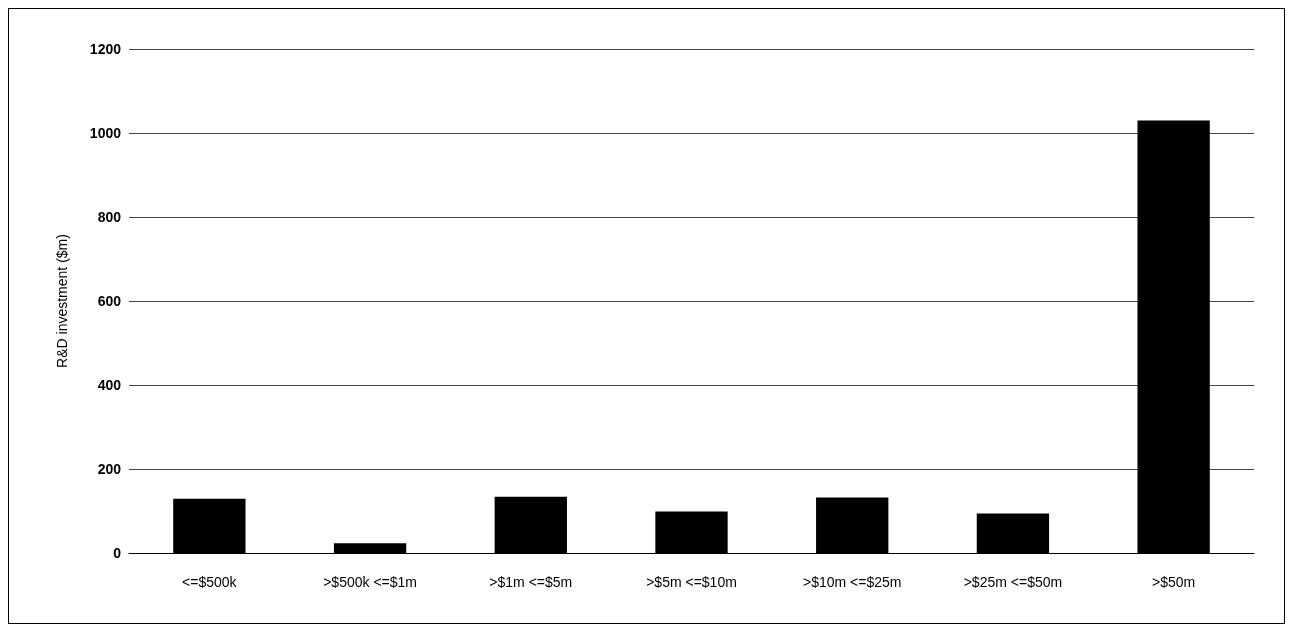  Describe the element at coordinates (691, 582) in the screenshot. I see `x-tick-label: >$5m <=$10m` at that location.